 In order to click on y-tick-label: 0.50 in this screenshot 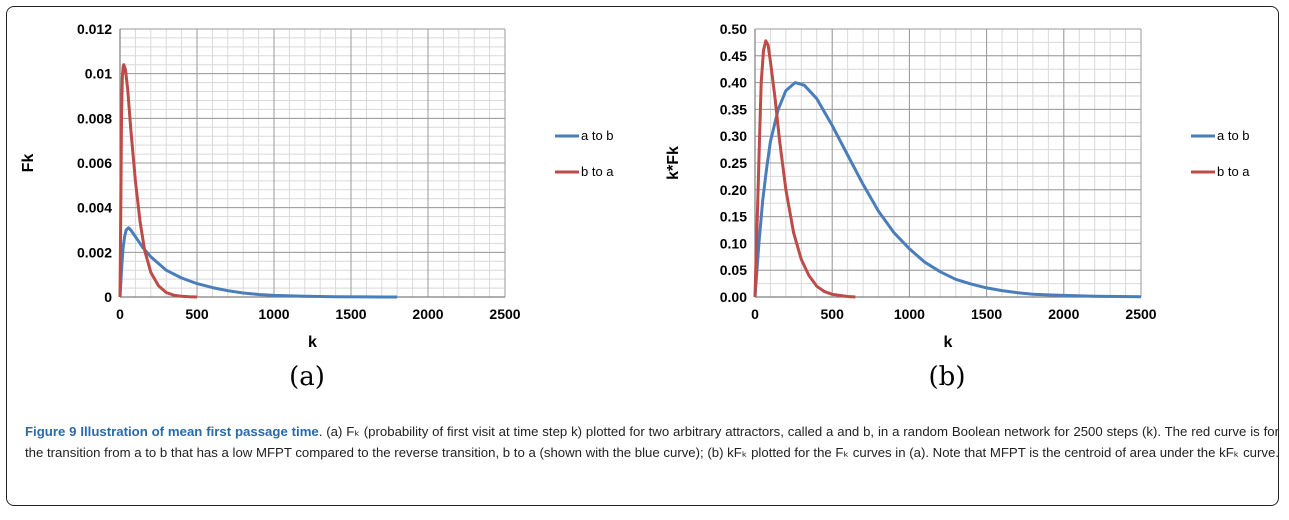, I will do `click(733, 29)`.